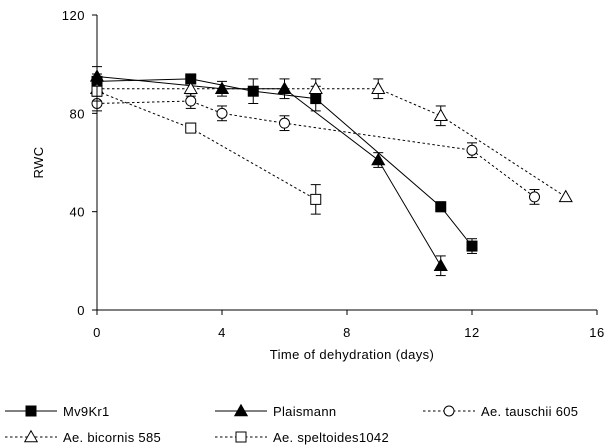 This screenshot has width=616, height=448. Describe the element at coordinates (77, 212) in the screenshot. I see `y-tick-label: 40` at that location.